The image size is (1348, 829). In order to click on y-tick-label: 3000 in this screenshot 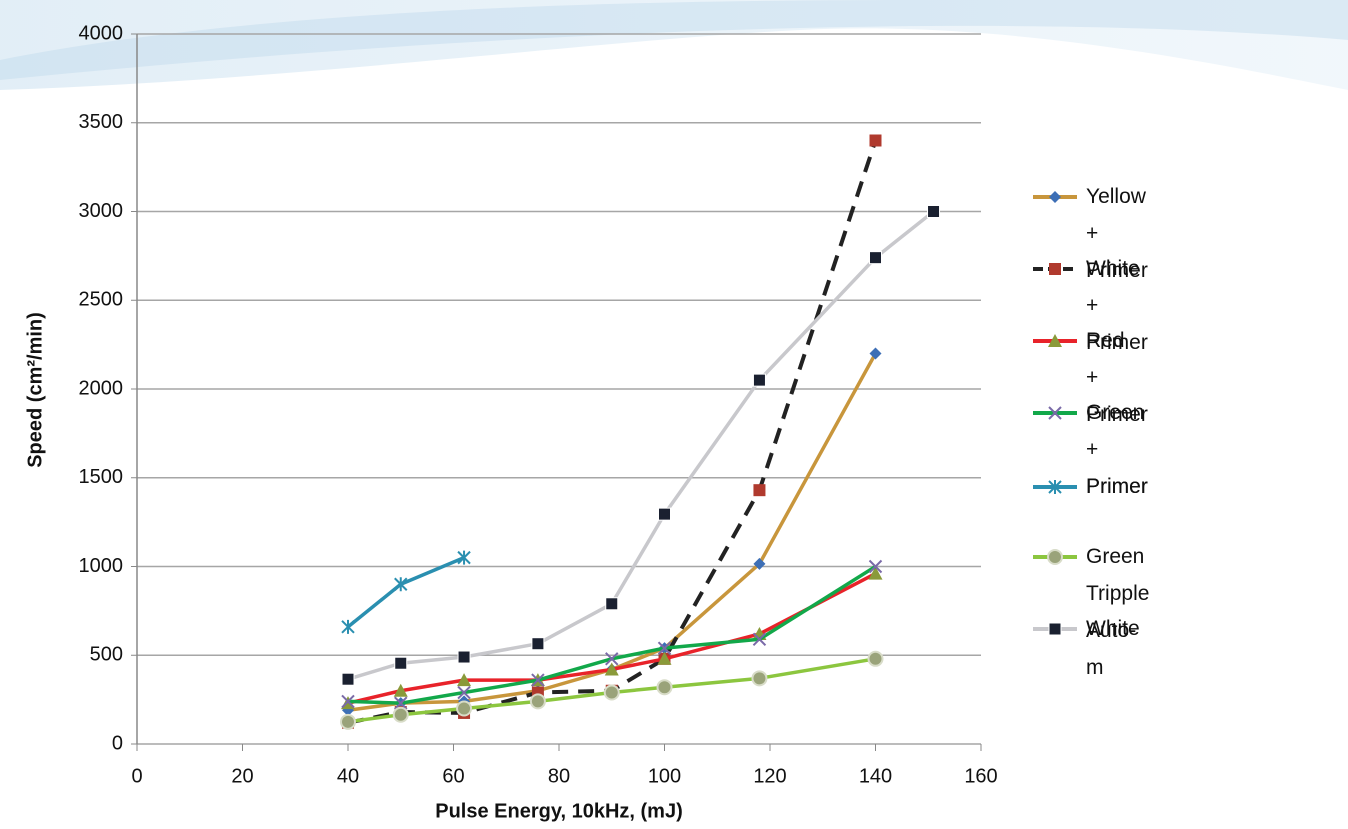, I will do `click(101, 211)`.